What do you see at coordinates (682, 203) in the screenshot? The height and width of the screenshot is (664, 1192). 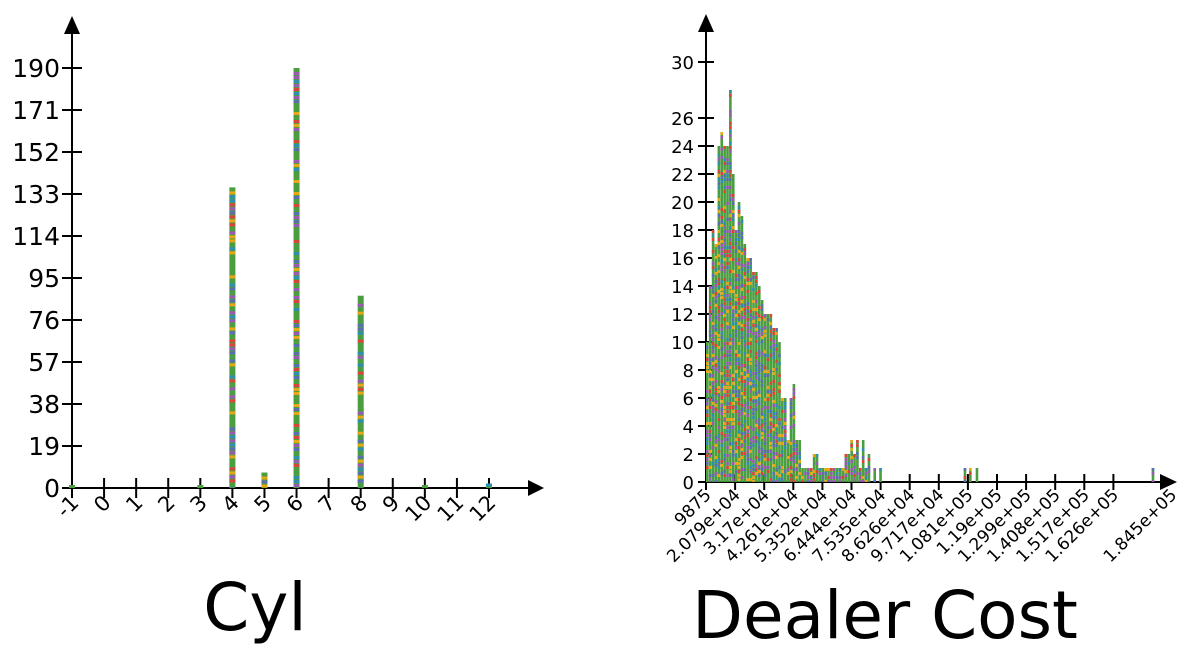 I see `dealer-cost-y-tick-label: 20` at bounding box center [682, 203].